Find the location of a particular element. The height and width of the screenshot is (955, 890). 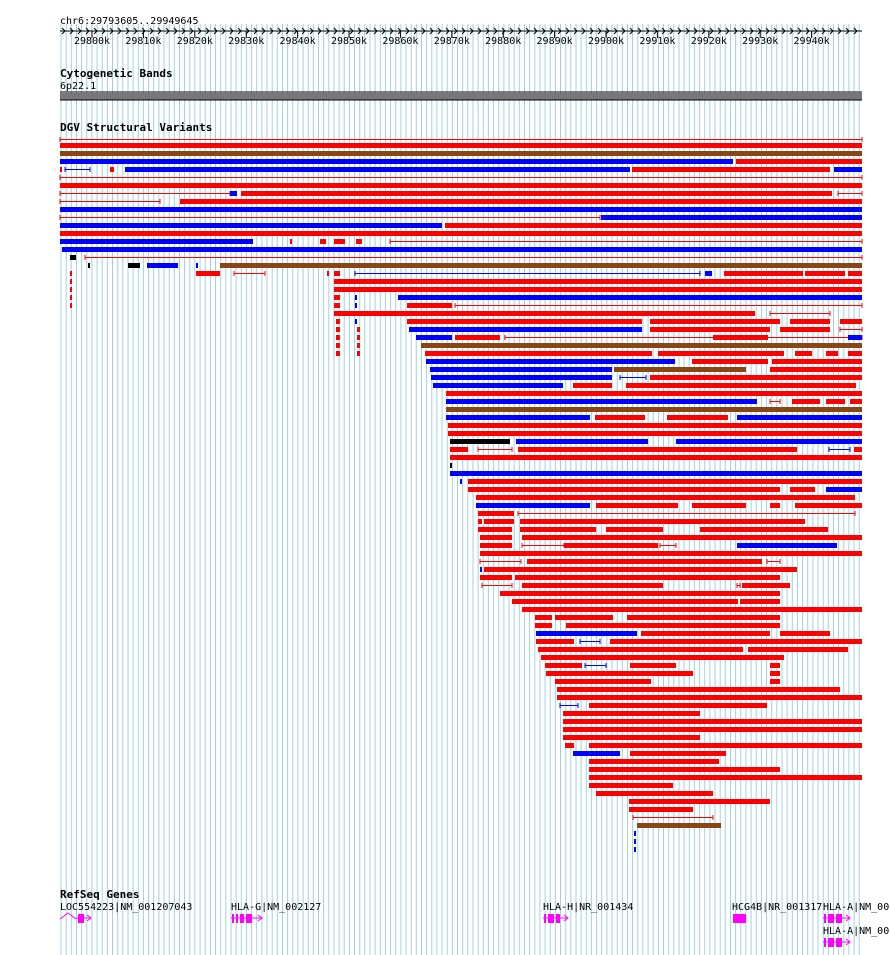

gainloss-variant is located at coordinates (641, 345).